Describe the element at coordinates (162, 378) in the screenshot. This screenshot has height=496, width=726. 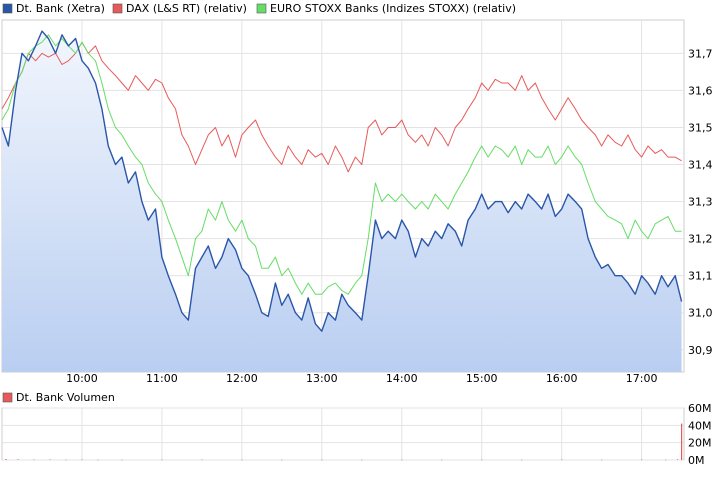
I see `x-tick-label: 11:00` at that location.